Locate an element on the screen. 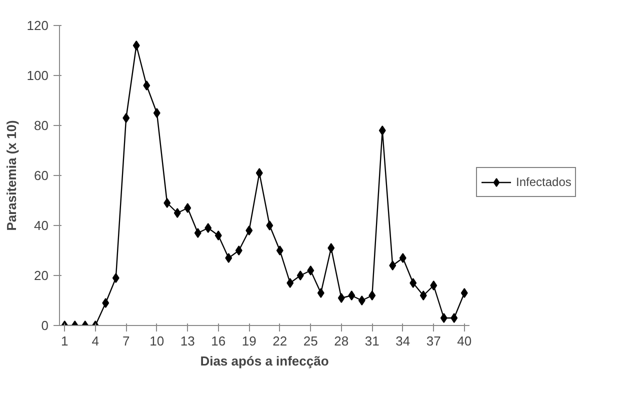 The height and width of the screenshot is (418, 618). y-tick-label: 100 is located at coordinates (37, 75).